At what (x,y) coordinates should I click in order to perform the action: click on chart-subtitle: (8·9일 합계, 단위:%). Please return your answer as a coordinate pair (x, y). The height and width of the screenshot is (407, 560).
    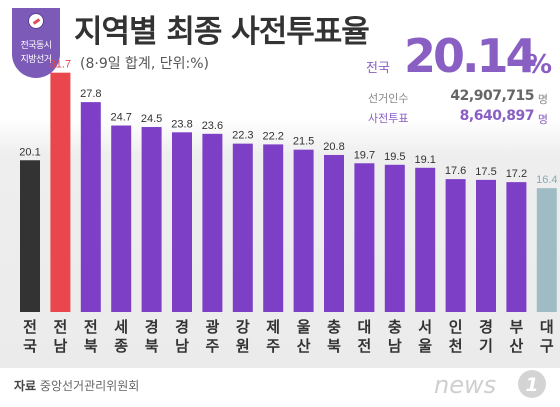
    Looking at the image, I should click on (144, 64).